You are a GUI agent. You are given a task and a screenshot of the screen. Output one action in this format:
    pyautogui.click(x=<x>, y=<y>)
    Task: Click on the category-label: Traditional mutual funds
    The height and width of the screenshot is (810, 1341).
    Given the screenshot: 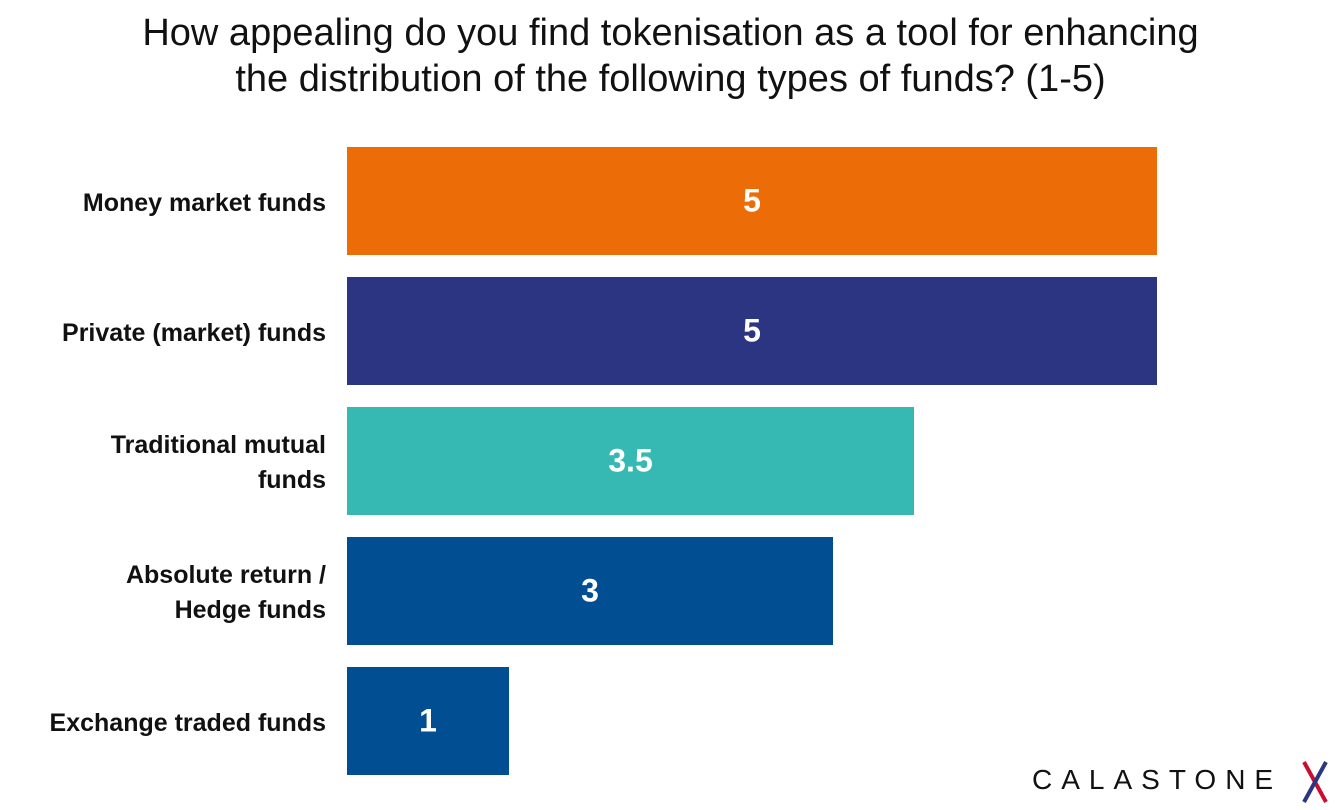 What is the action you would take?
    pyautogui.click(x=218, y=462)
    